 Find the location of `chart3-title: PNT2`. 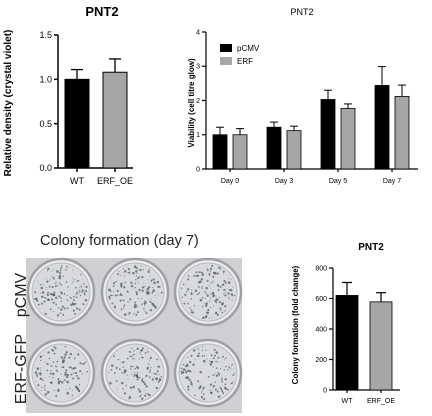

chart3-title: PNT2 is located at coordinates (371, 247).